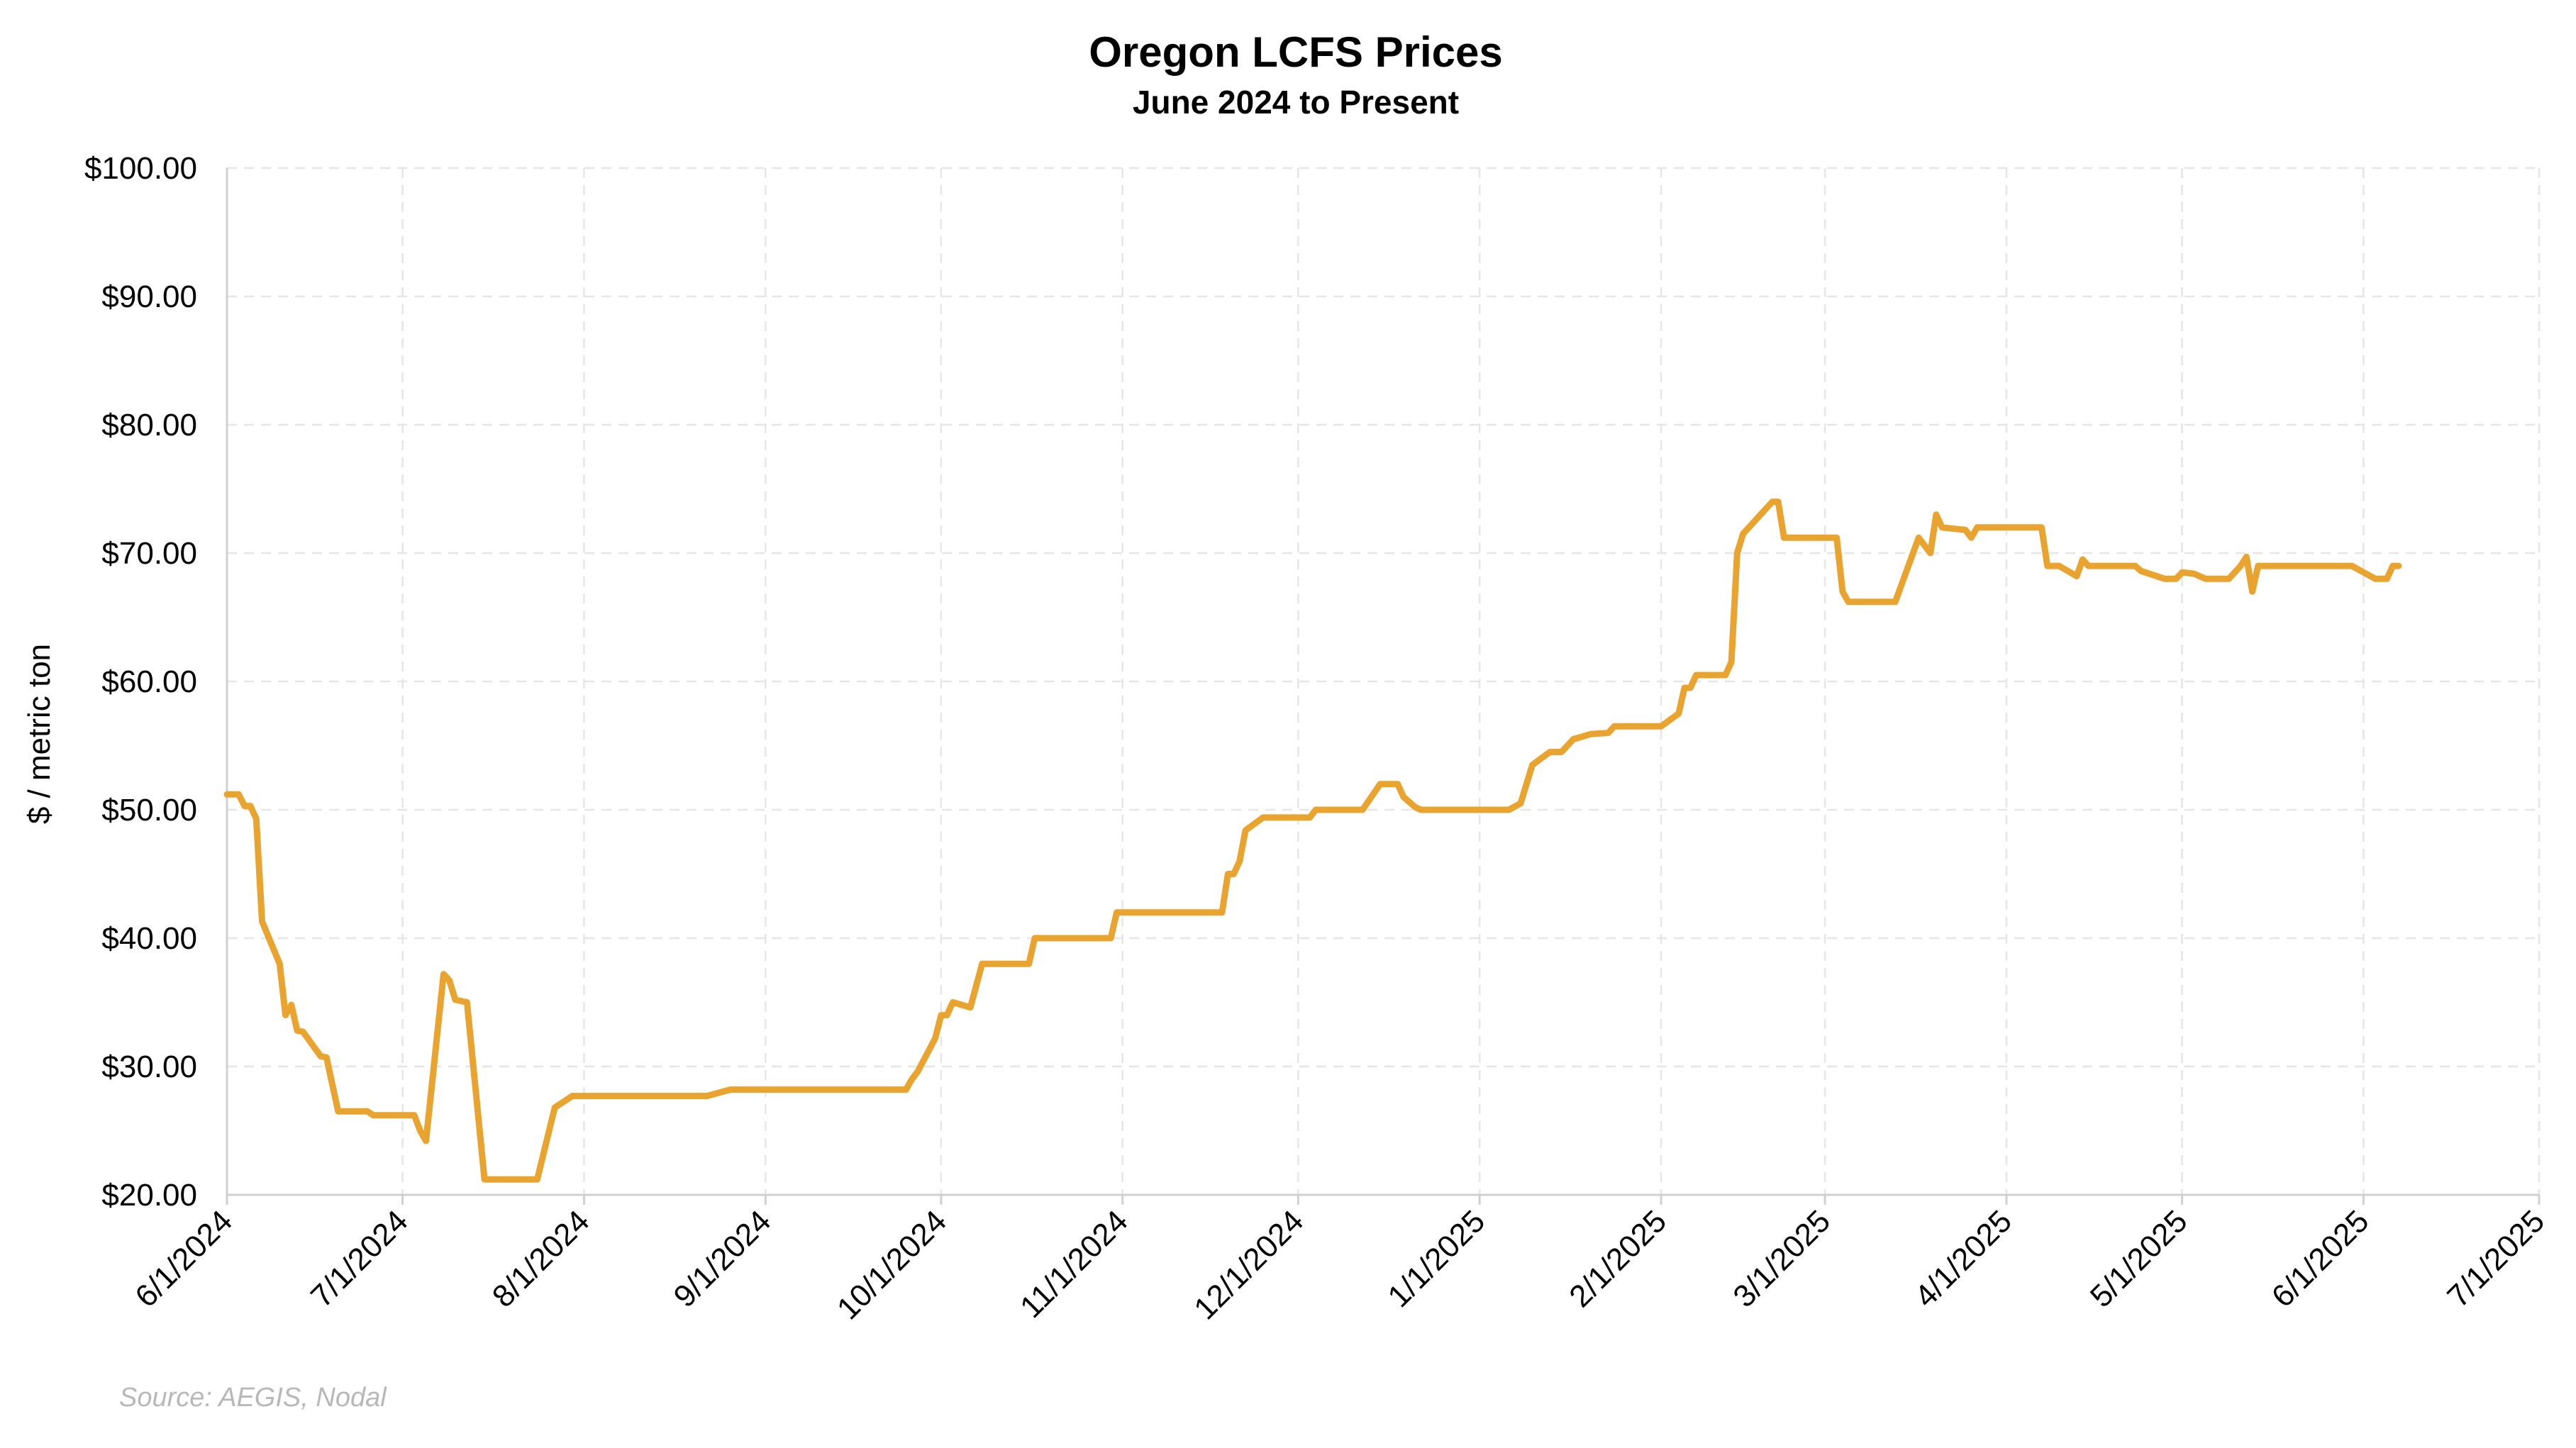  I want to click on y-tick-label: $50.00, so click(149, 811).